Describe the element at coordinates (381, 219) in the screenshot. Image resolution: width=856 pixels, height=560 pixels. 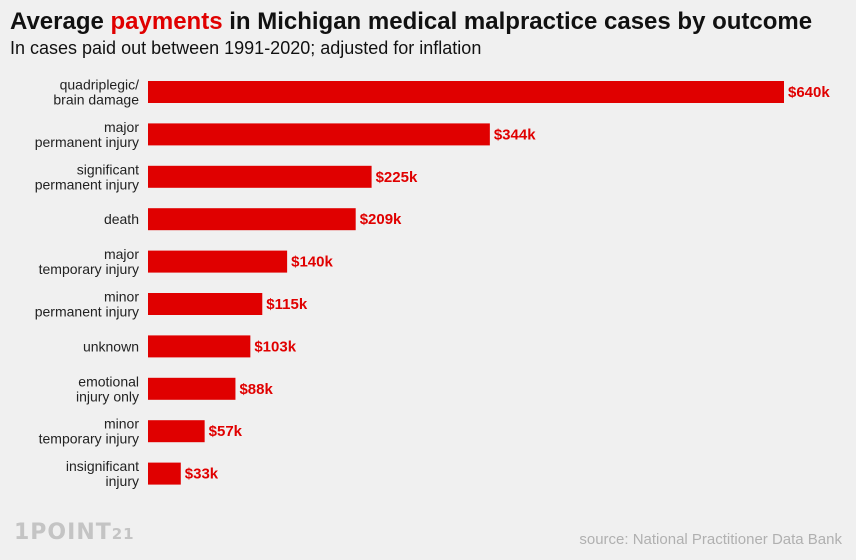
I see `value-label: $209k` at that location.